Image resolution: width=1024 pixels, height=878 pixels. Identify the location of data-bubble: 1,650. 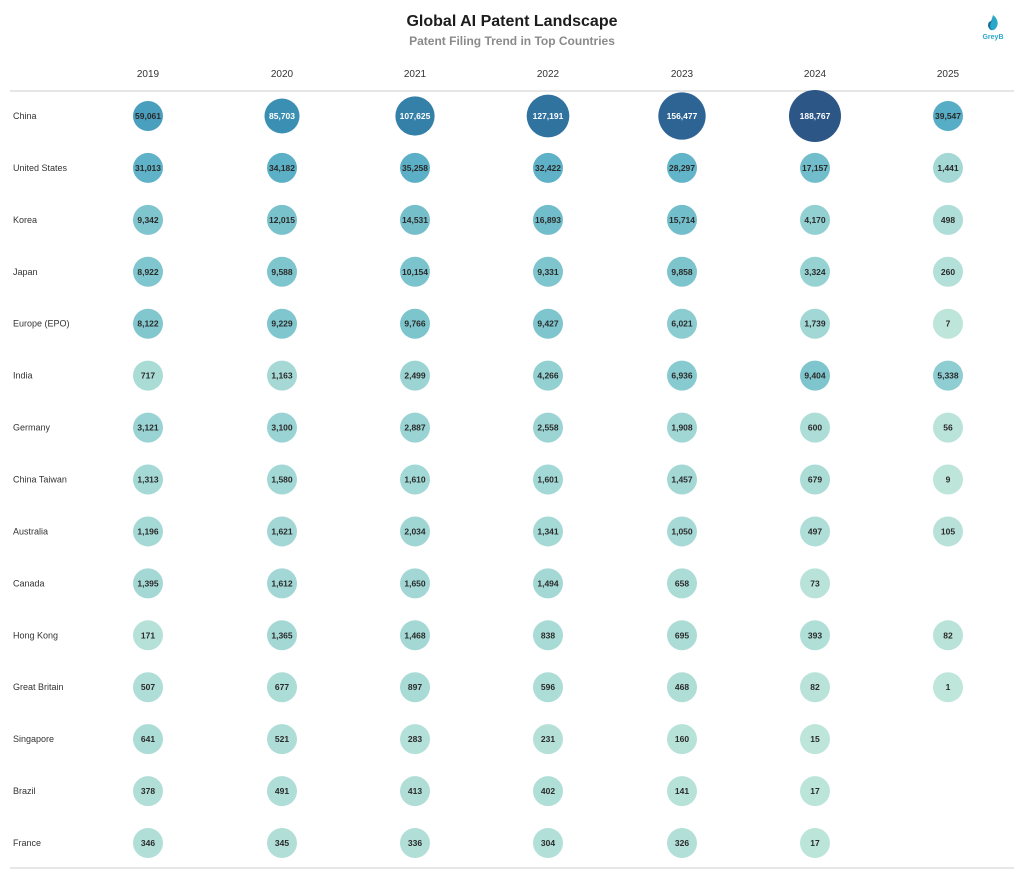
(415, 583).